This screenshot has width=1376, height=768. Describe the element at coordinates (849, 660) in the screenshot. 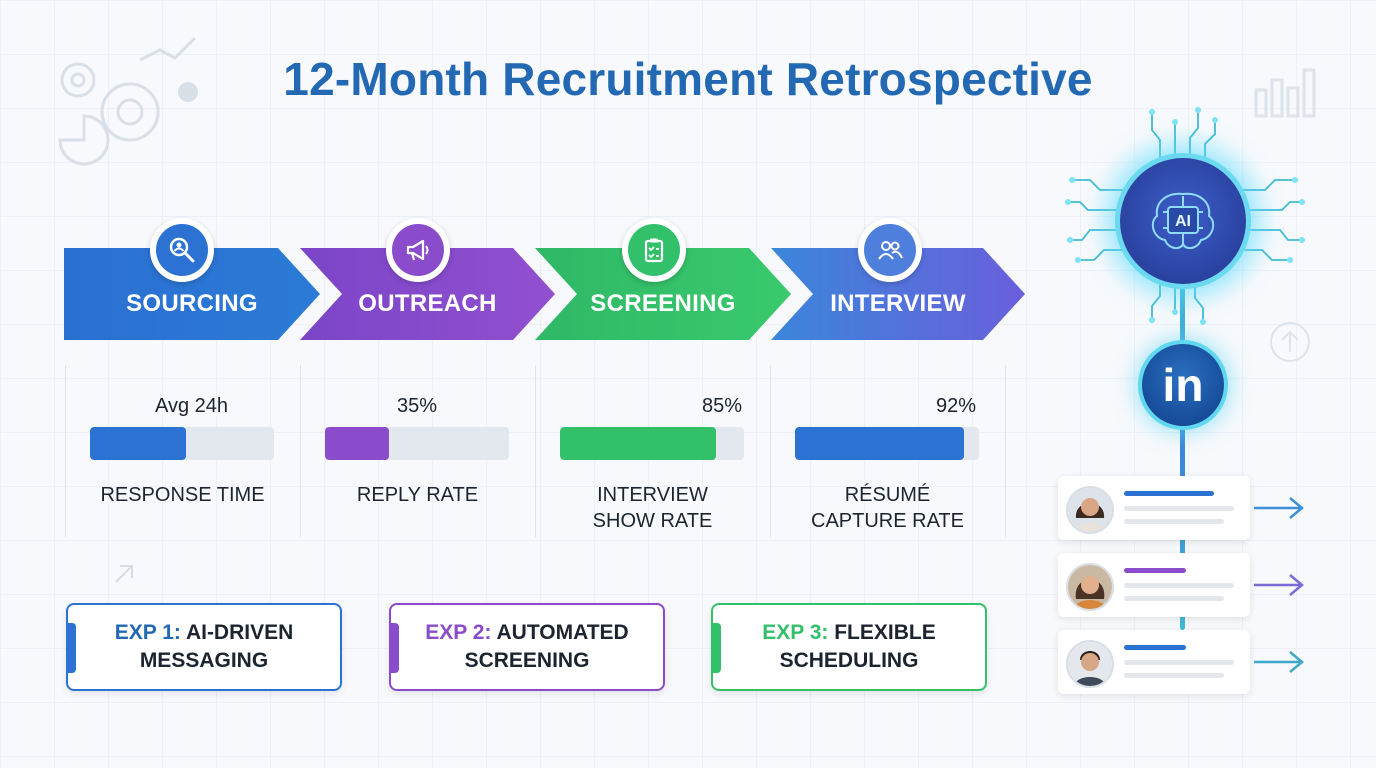

I see `experiment-title-line2: SCHEDULING` at that location.